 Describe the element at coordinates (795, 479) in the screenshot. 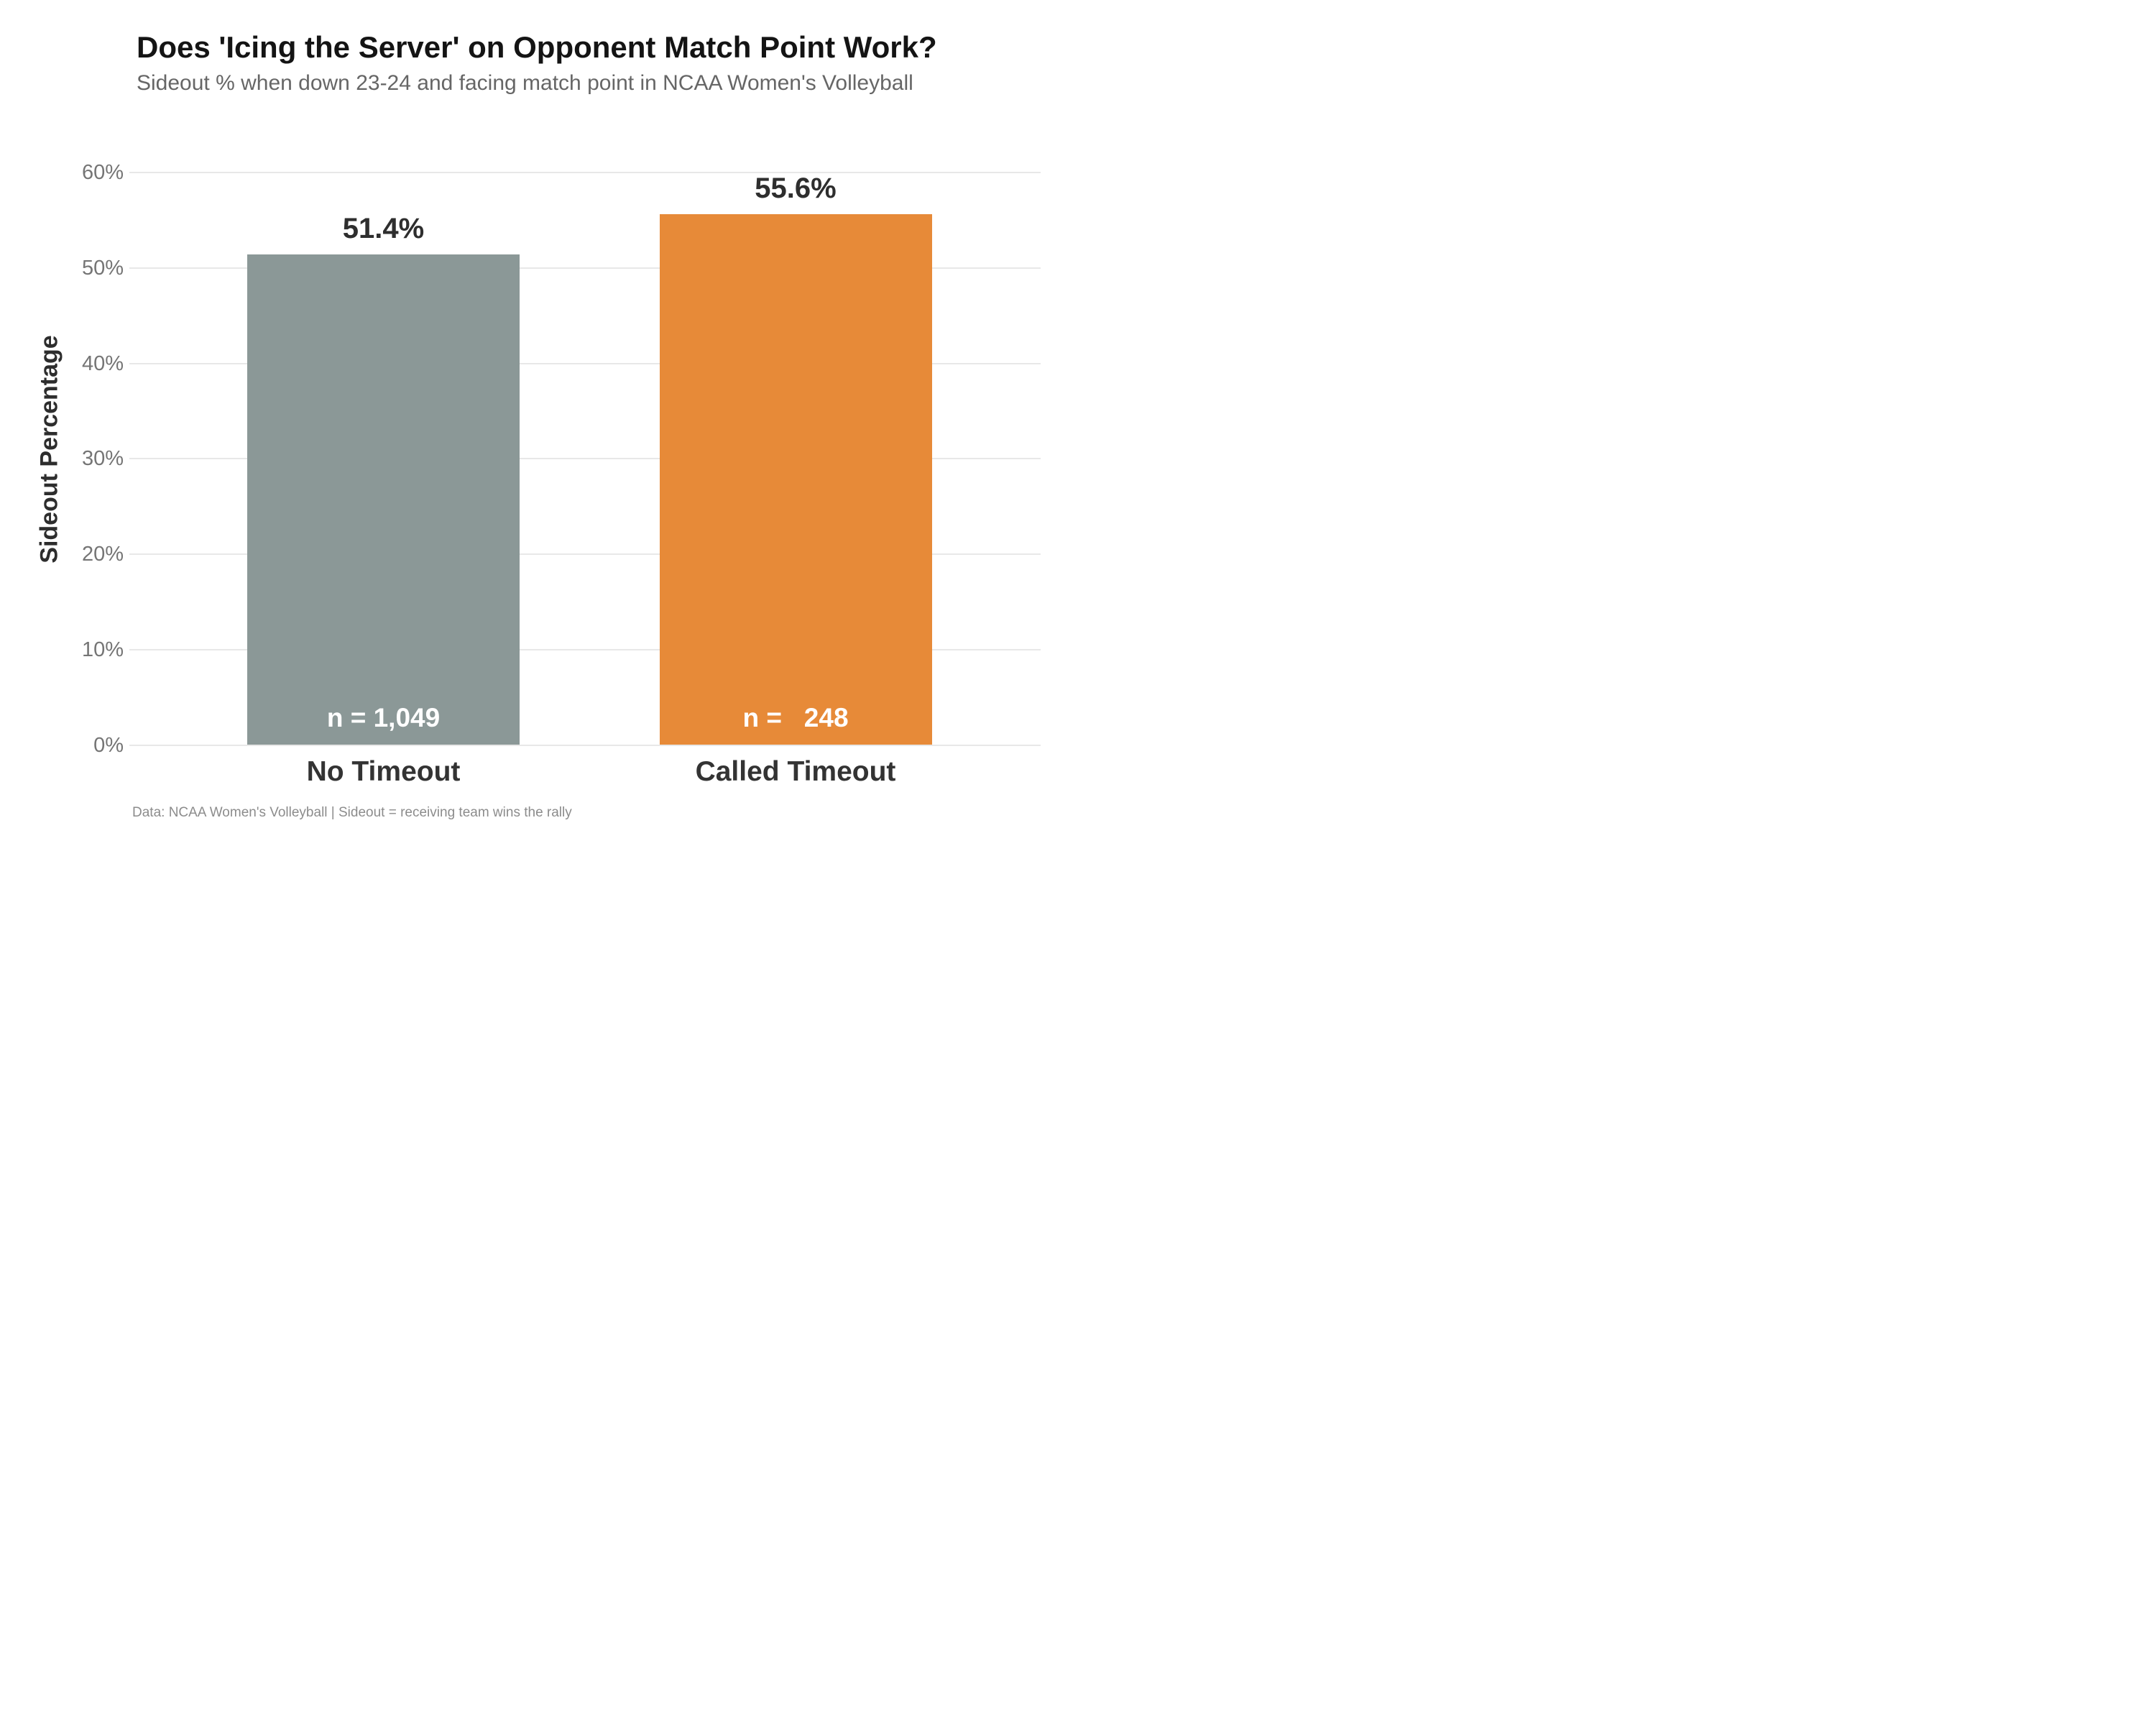

I see `bar-called-timeout` at that location.